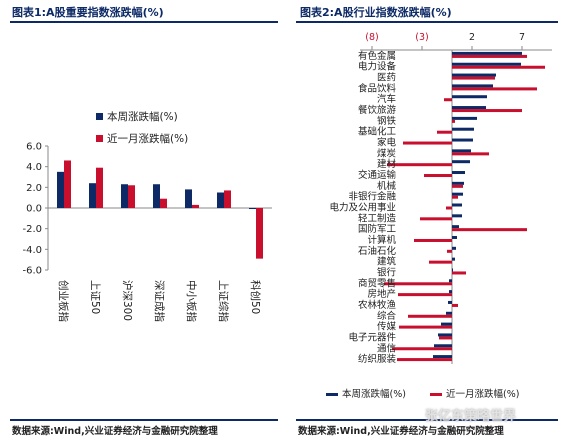 The image size is (566, 441). What do you see at coordinates (377, 88) in the screenshot?
I see `y-category-label: 食品饮料` at bounding box center [377, 88].